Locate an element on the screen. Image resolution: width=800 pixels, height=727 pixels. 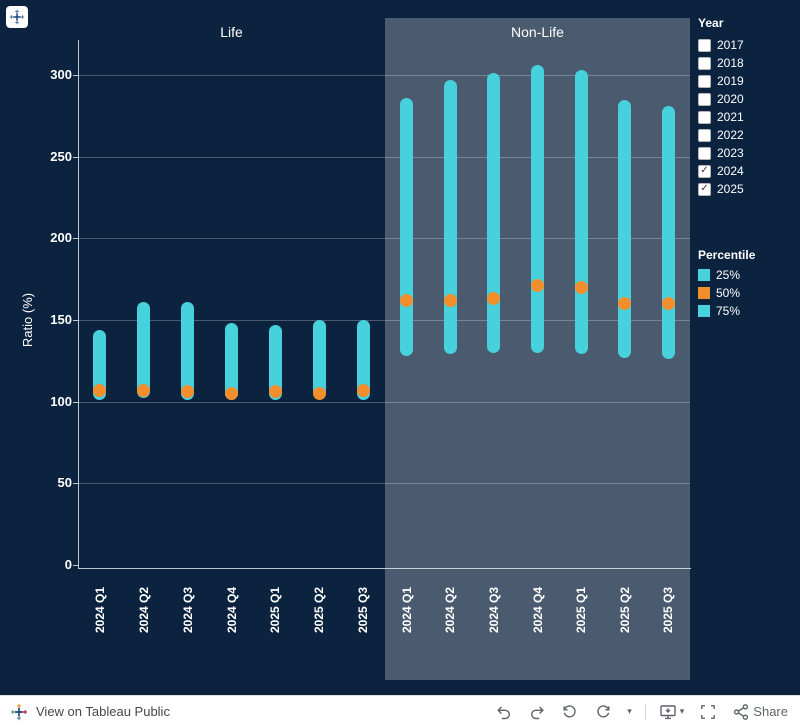
share-button: Share is located at coordinates (760, 712).